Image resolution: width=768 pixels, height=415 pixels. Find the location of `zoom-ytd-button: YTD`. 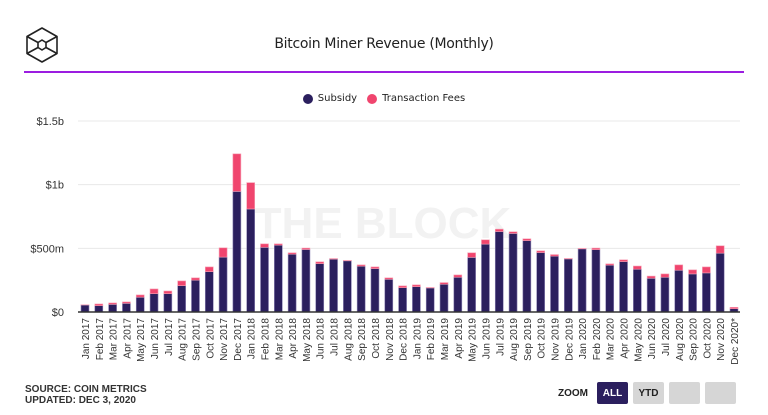

zoom-ytd-button: YTD is located at coordinates (648, 393).